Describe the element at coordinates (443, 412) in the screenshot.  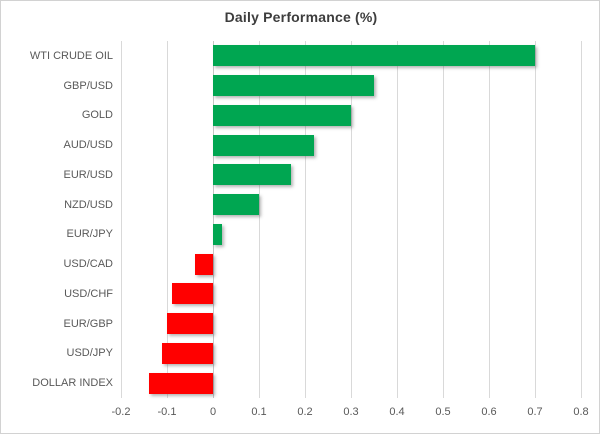
I see `x-tick-label: 0.5` at that location.